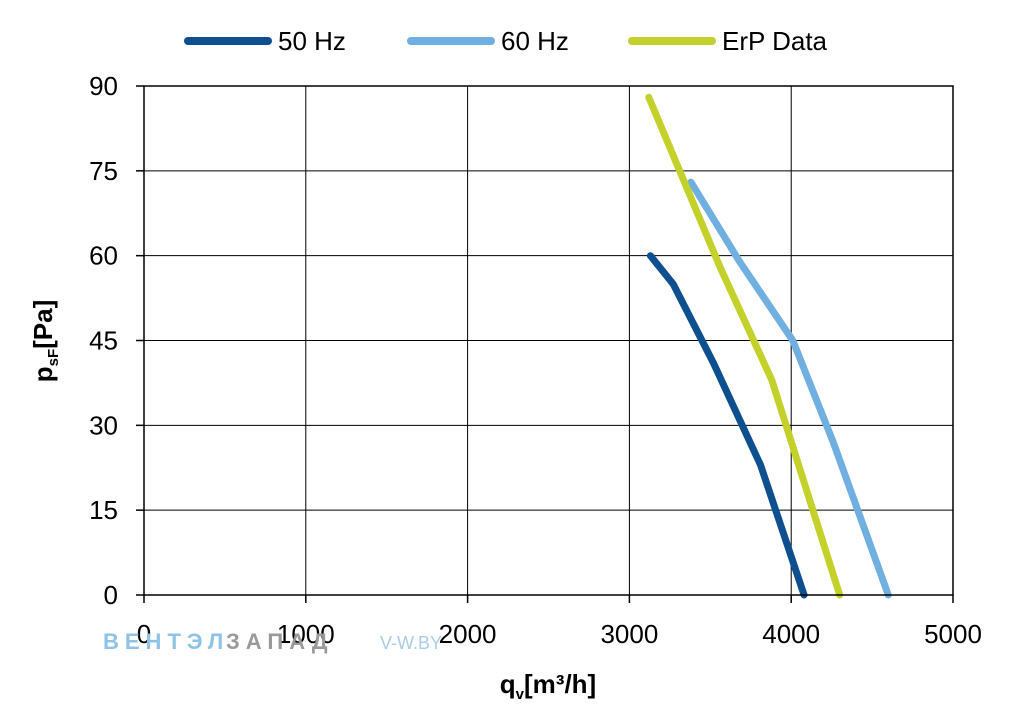 The height and width of the screenshot is (720, 1017). Describe the element at coordinates (312, 41) in the screenshot. I see `legend-label-50-hz: 50 Hz` at that location.